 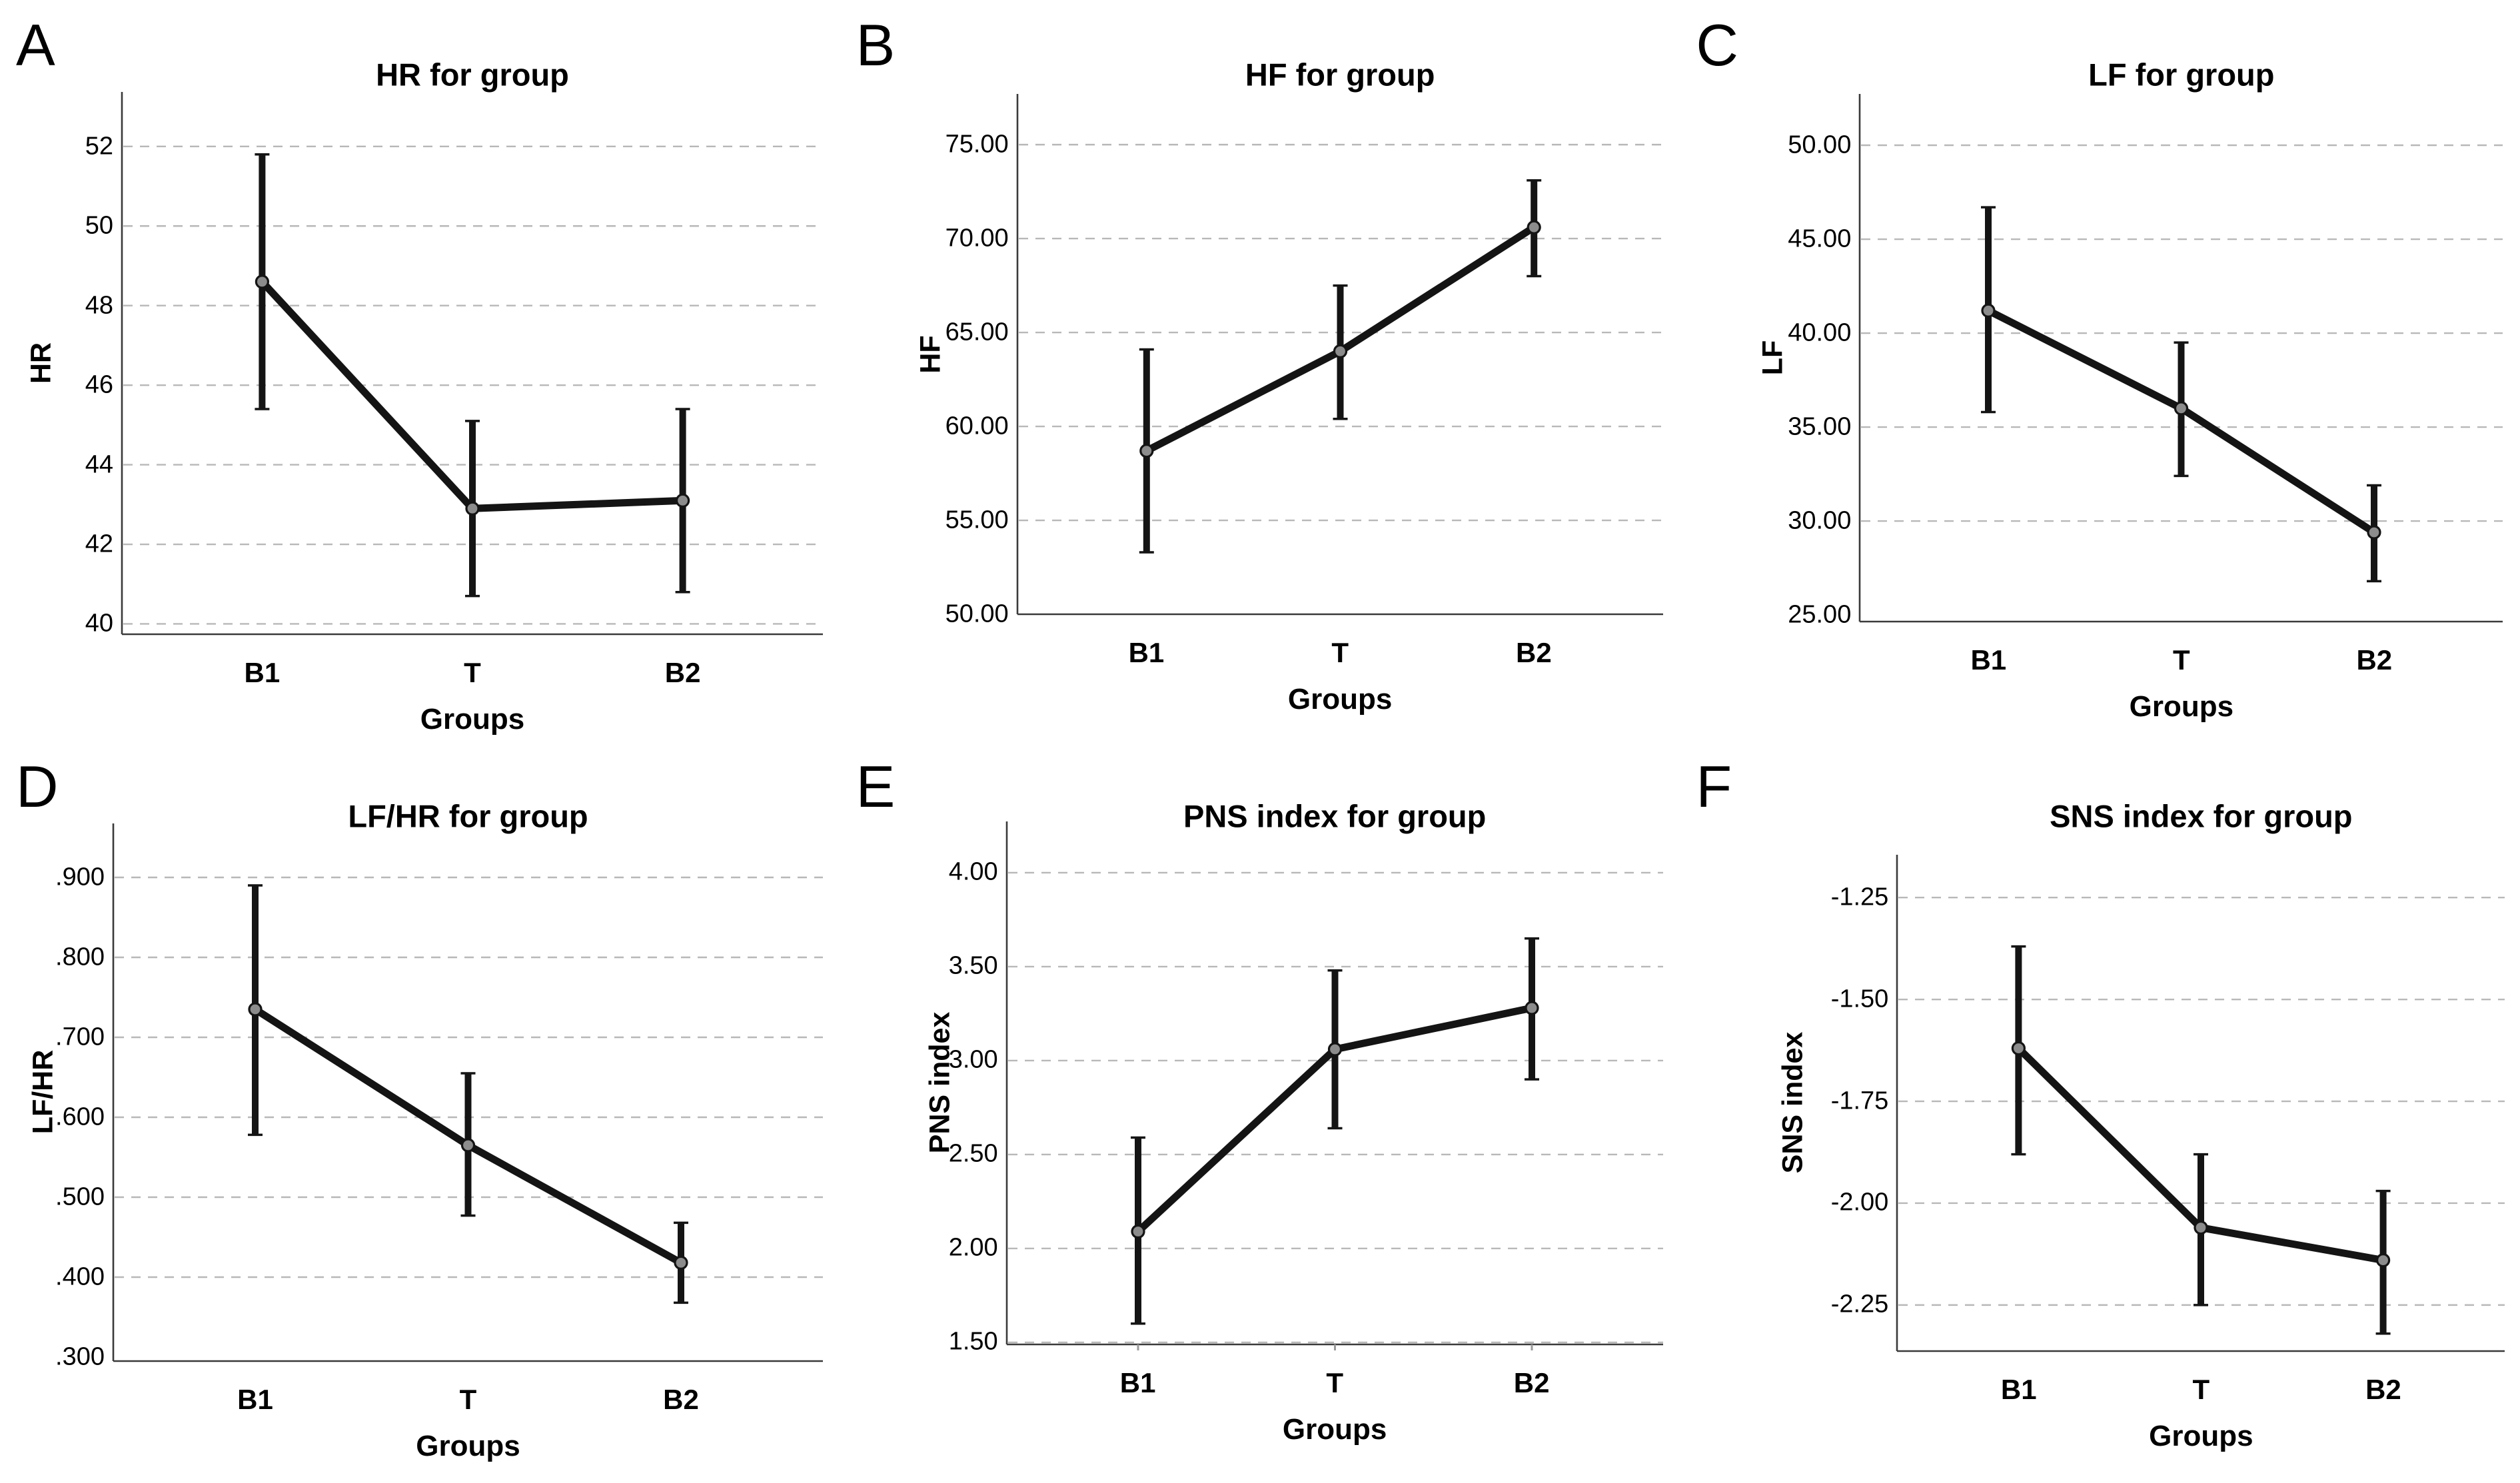 What do you see at coordinates (977, 426) in the screenshot?
I see `y-tick-label: 60.00` at bounding box center [977, 426].